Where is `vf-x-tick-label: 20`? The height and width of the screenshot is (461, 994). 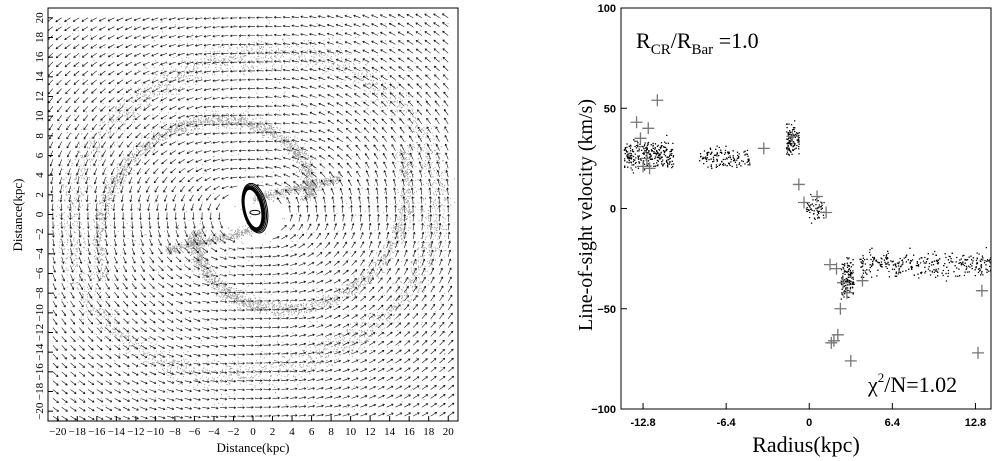 vf-x-tick-label: 20 is located at coordinates (449, 432).